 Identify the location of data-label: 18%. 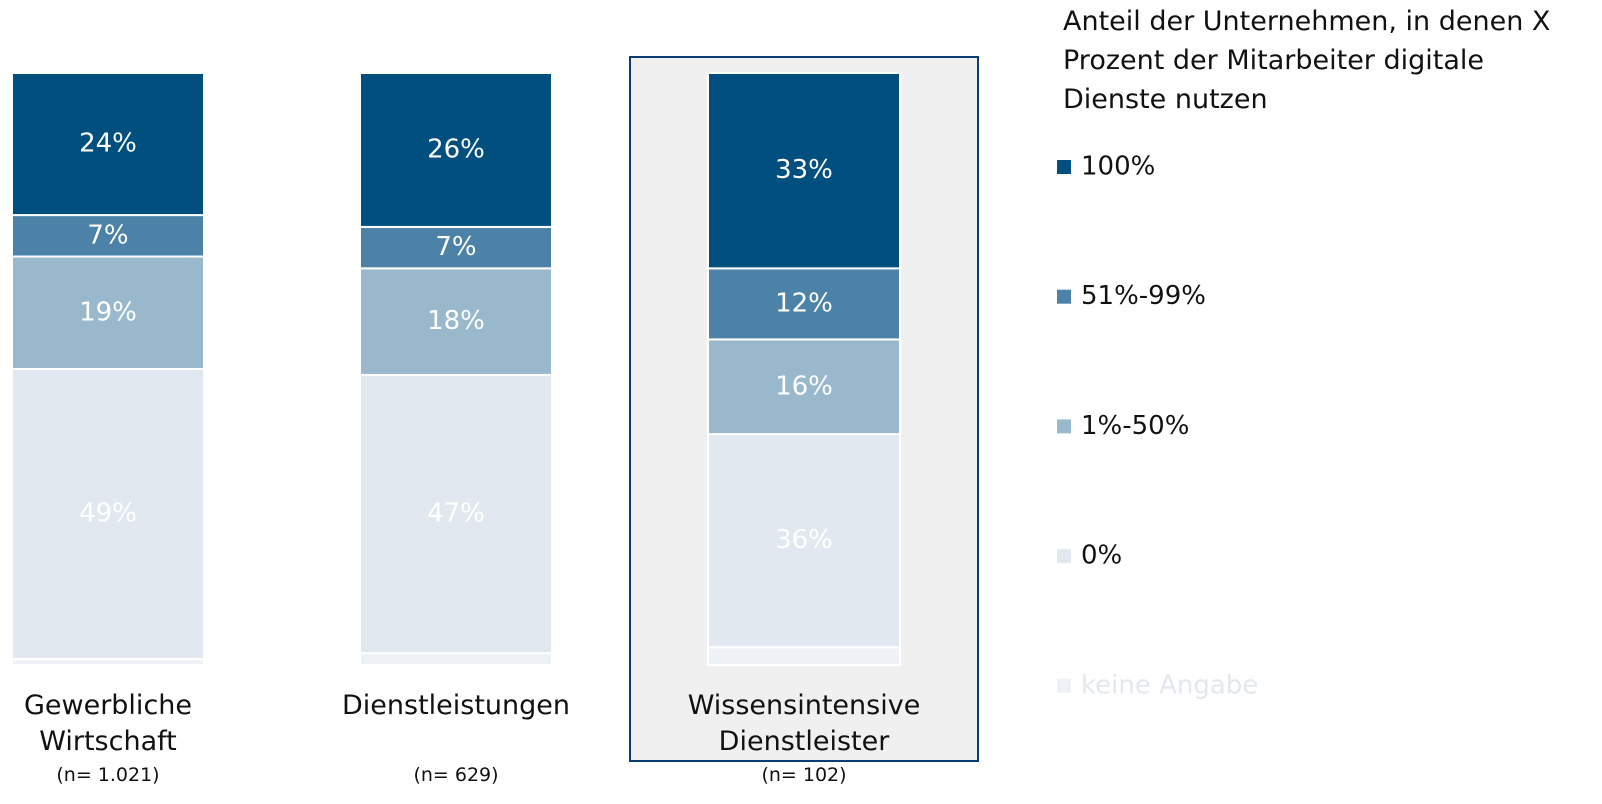
(456, 321).